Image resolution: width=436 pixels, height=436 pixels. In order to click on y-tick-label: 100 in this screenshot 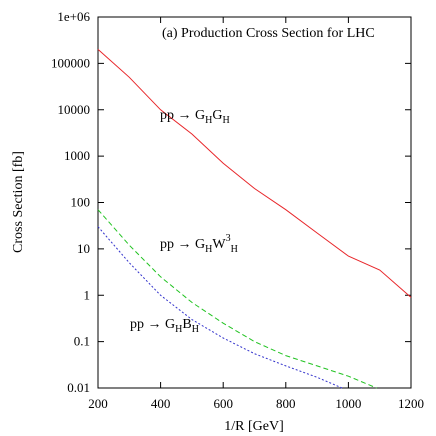, I will do `click(81, 202)`.